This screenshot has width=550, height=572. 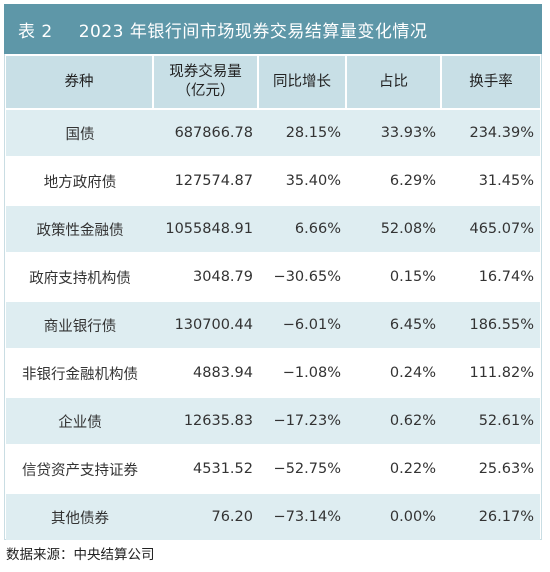 I want to click on cell-share: 0.15%, so click(x=394, y=278).